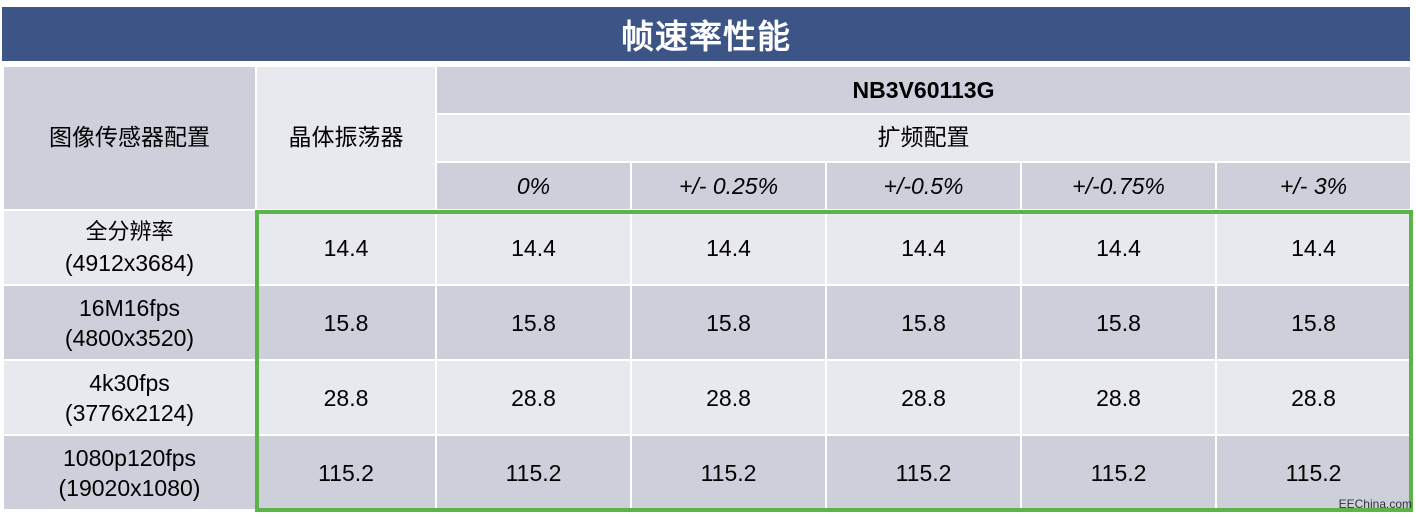 This screenshot has height=517, width=1416. What do you see at coordinates (728, 186) in the screenshot?
I see `header-spread-level: +/- 0.25%` at bounding box center [728, 186].